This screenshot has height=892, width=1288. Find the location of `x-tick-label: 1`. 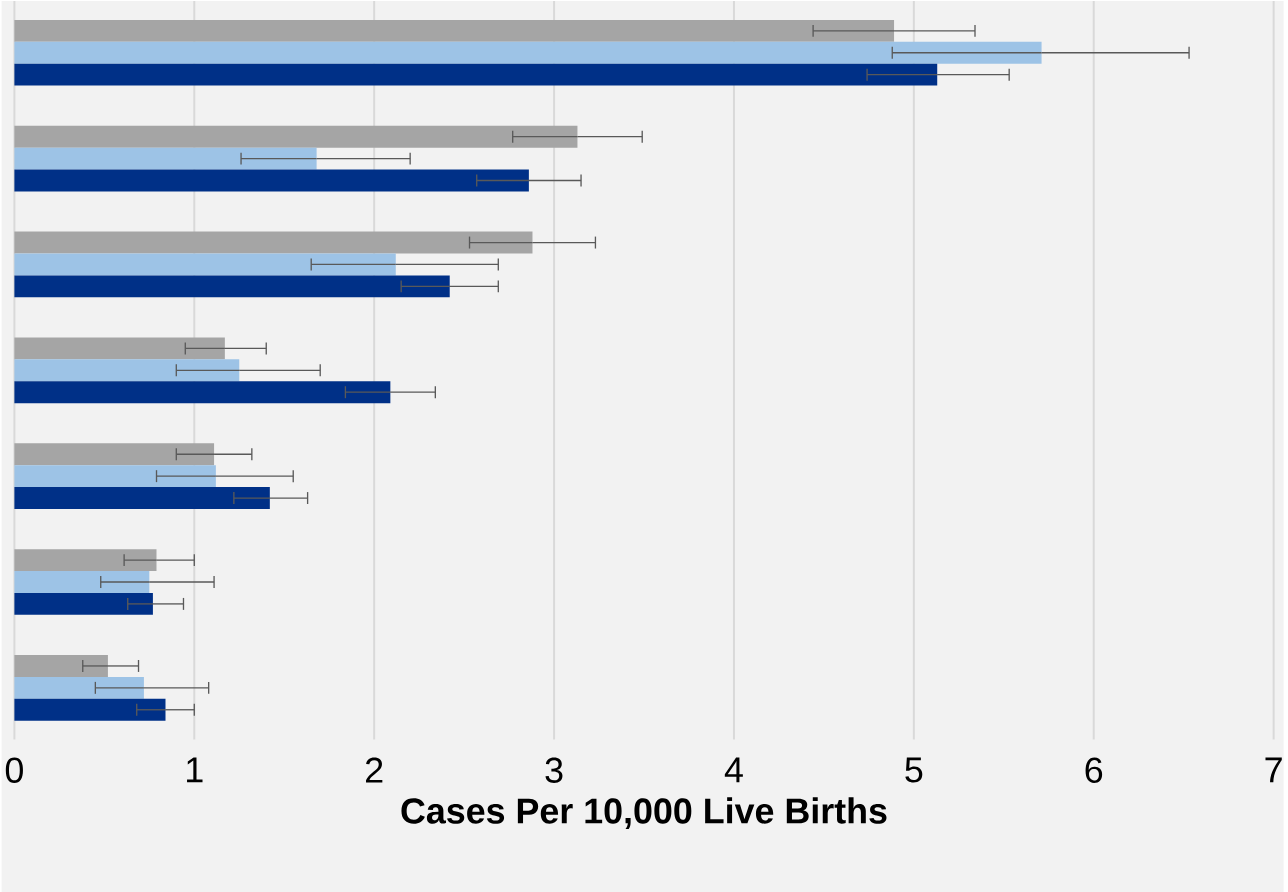

x-tick-label: 1 is located at coordinates (195, 770).